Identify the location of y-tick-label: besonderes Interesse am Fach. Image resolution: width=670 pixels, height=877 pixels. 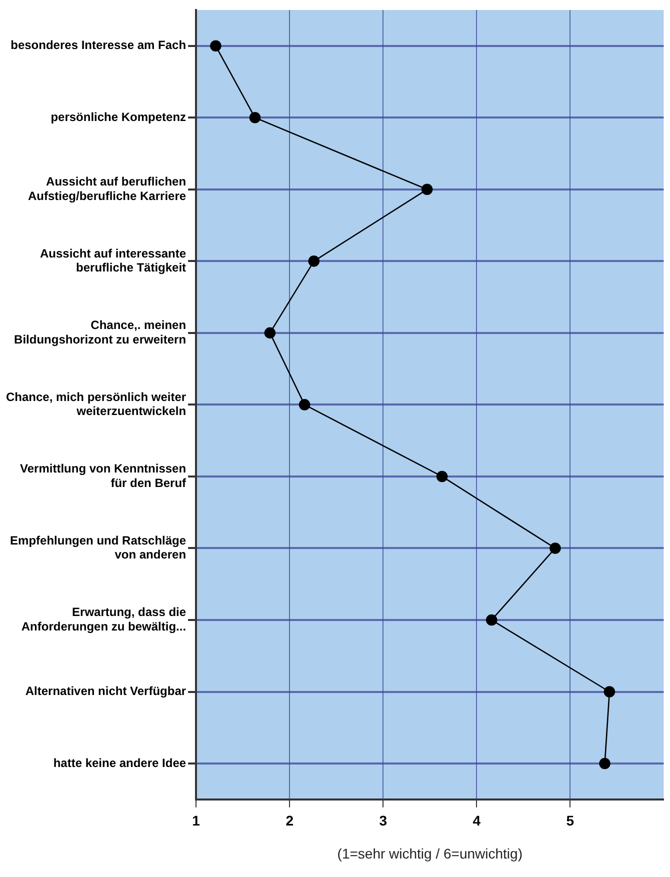
(98, 45).